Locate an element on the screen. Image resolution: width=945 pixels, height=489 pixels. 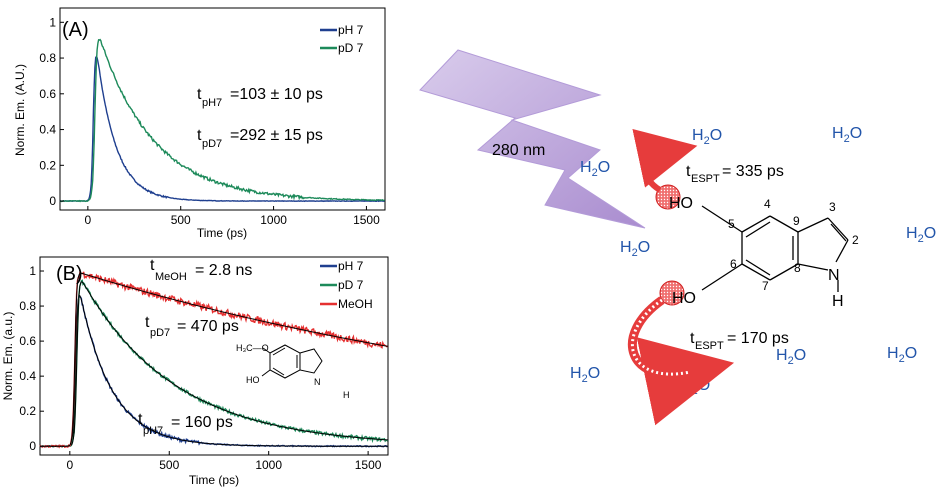
inset-nh-label: N is located at coordinates (317, 382).